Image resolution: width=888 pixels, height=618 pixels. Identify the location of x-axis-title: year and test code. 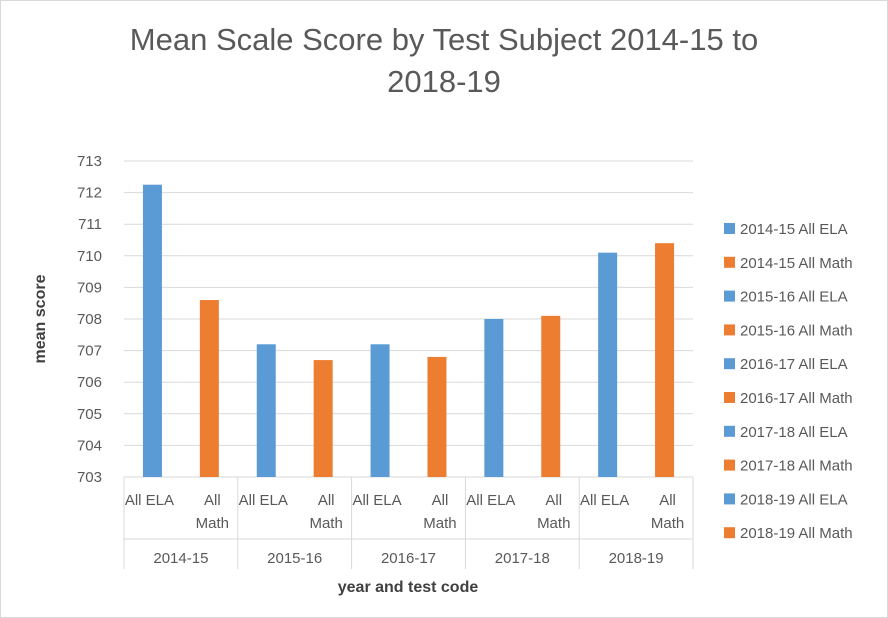
(408, 587).